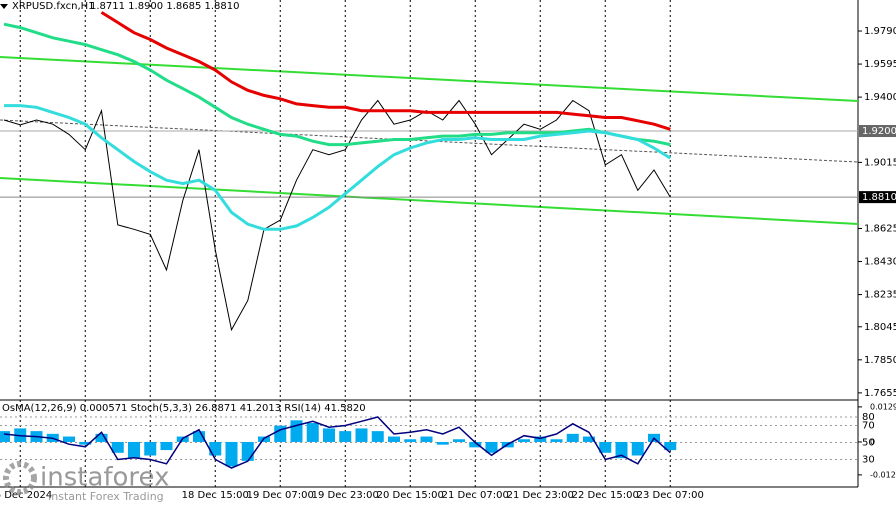 Image resolution: width=896 pixels, height=506 pixels. Describe the element at coordinates (20, 478) in the screenshot. I see `logo` at that location.